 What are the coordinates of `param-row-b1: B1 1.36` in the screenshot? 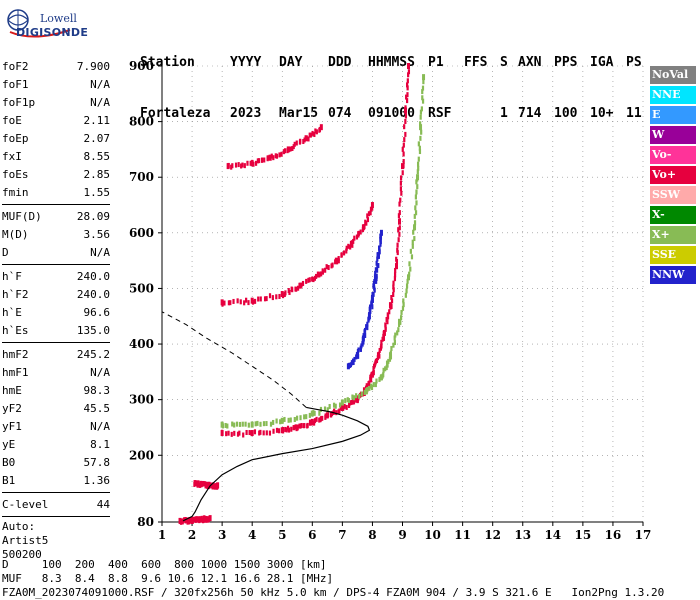 It's located at (56, 481).